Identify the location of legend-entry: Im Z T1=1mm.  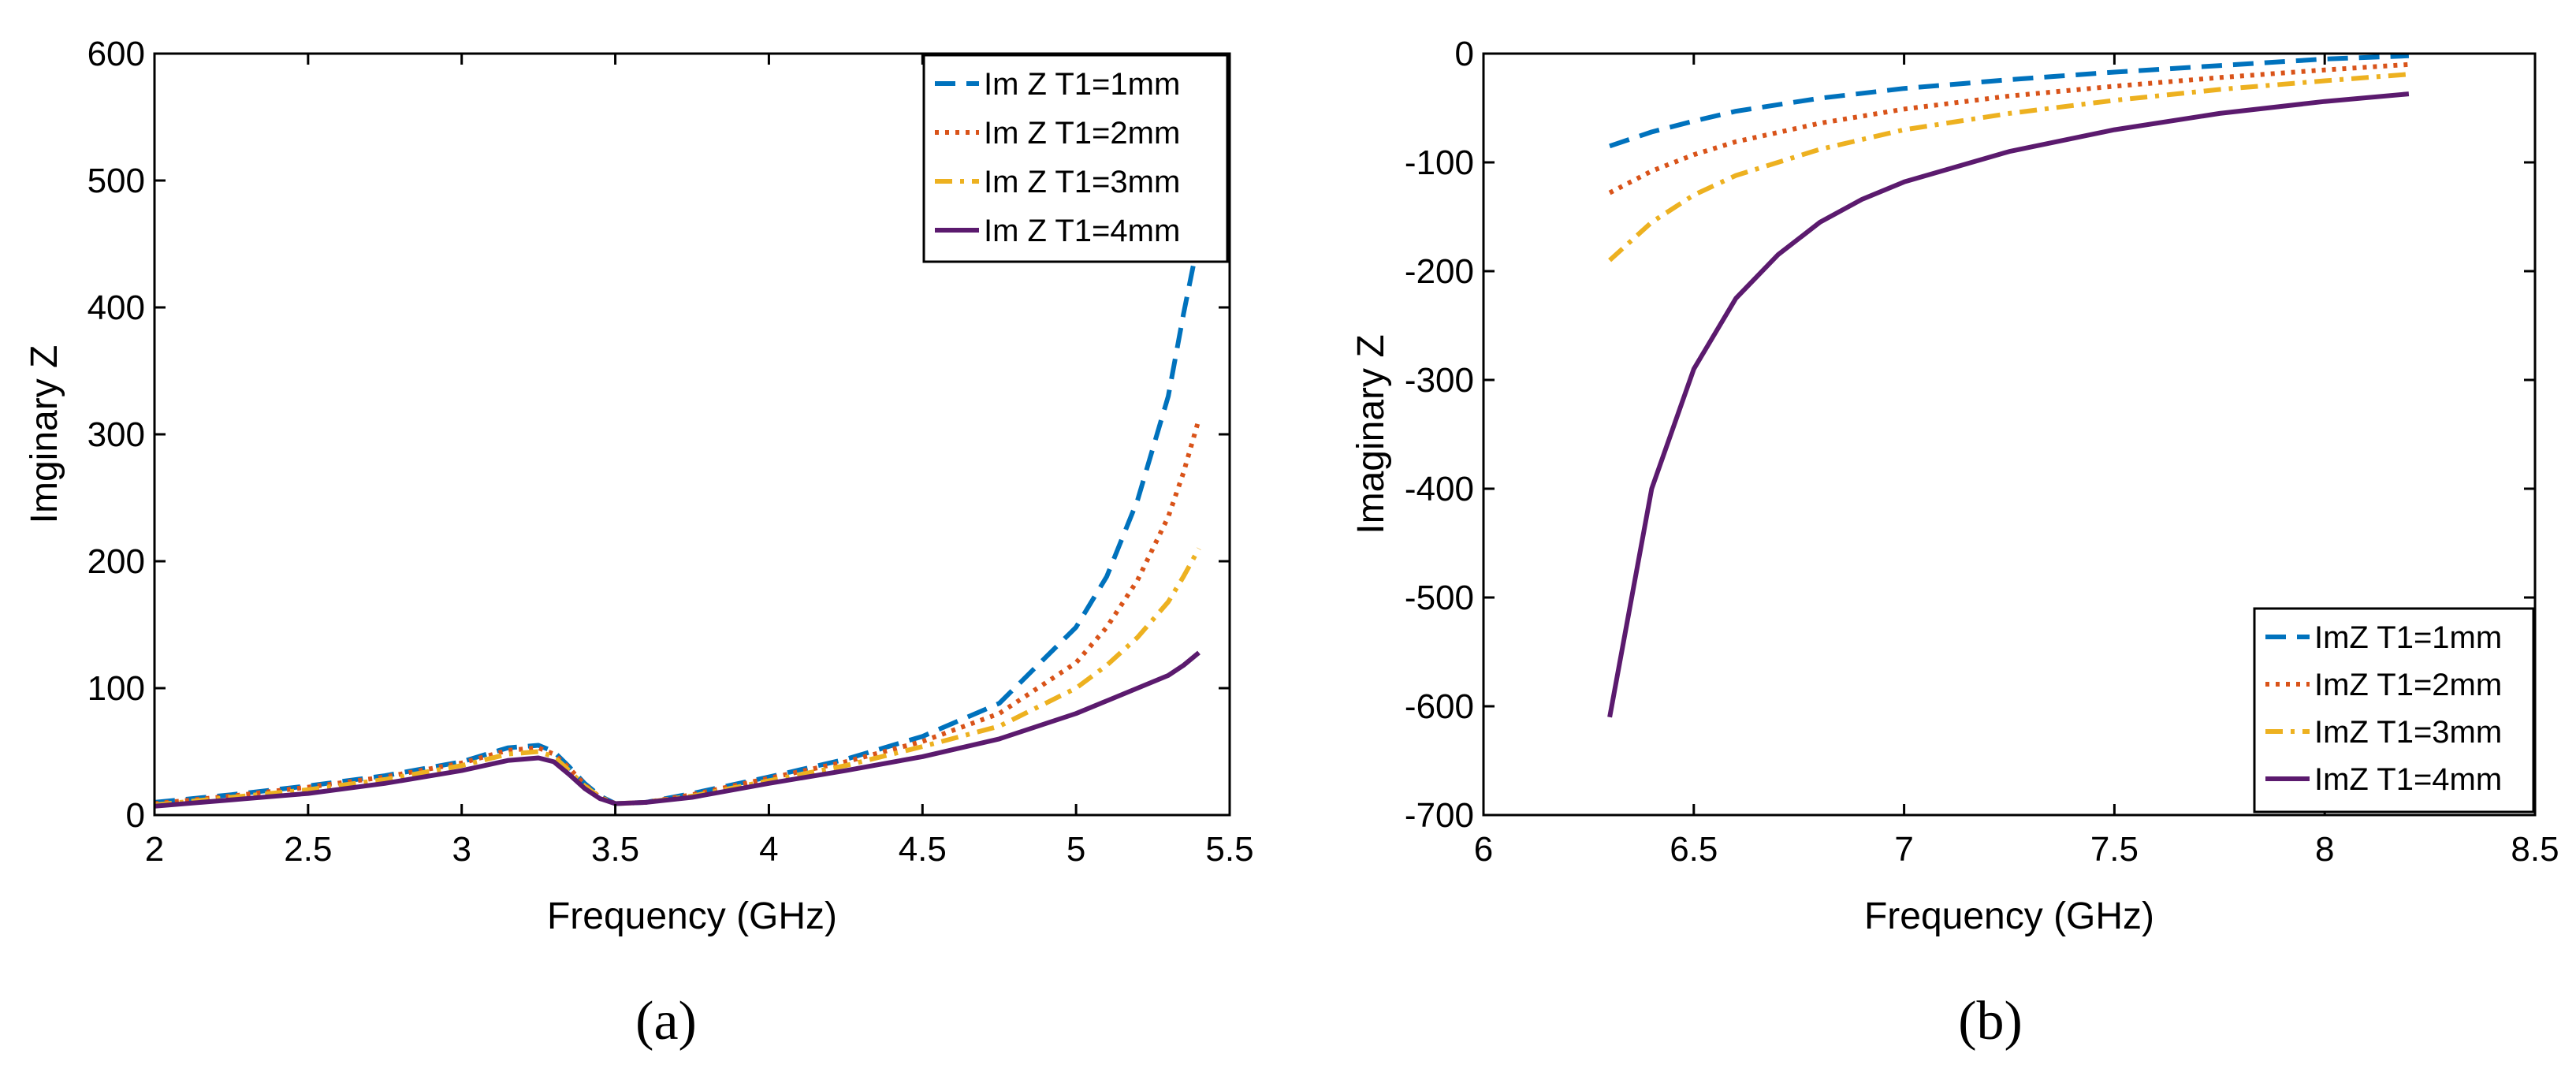
(1082, 84).